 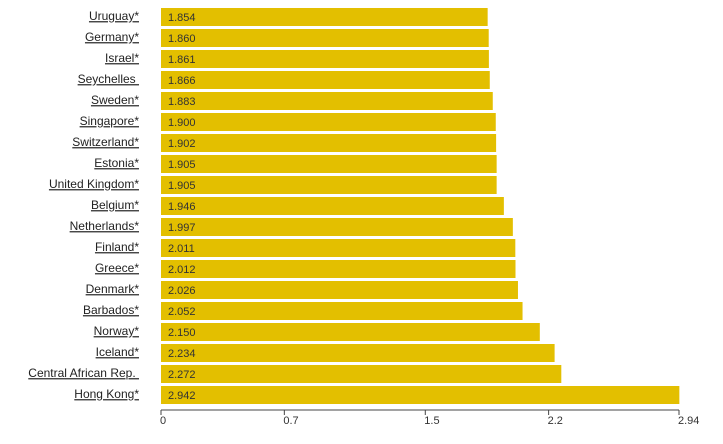 What do you see at coordinates (182, 228) in the screenshot?
I see `value-label: 1.997` at bounding box center [182, 228].